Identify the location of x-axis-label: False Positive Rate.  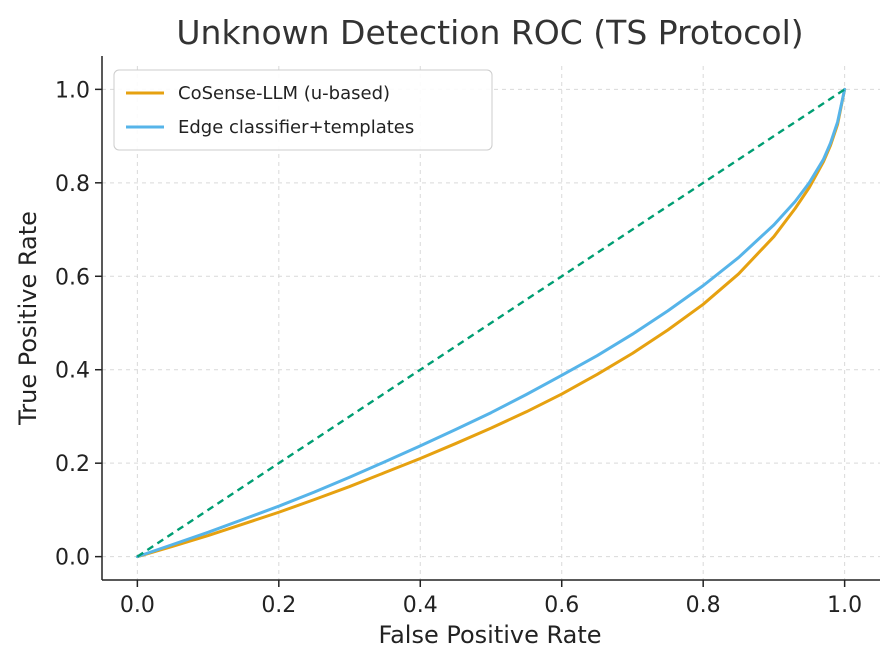
(489, 635).